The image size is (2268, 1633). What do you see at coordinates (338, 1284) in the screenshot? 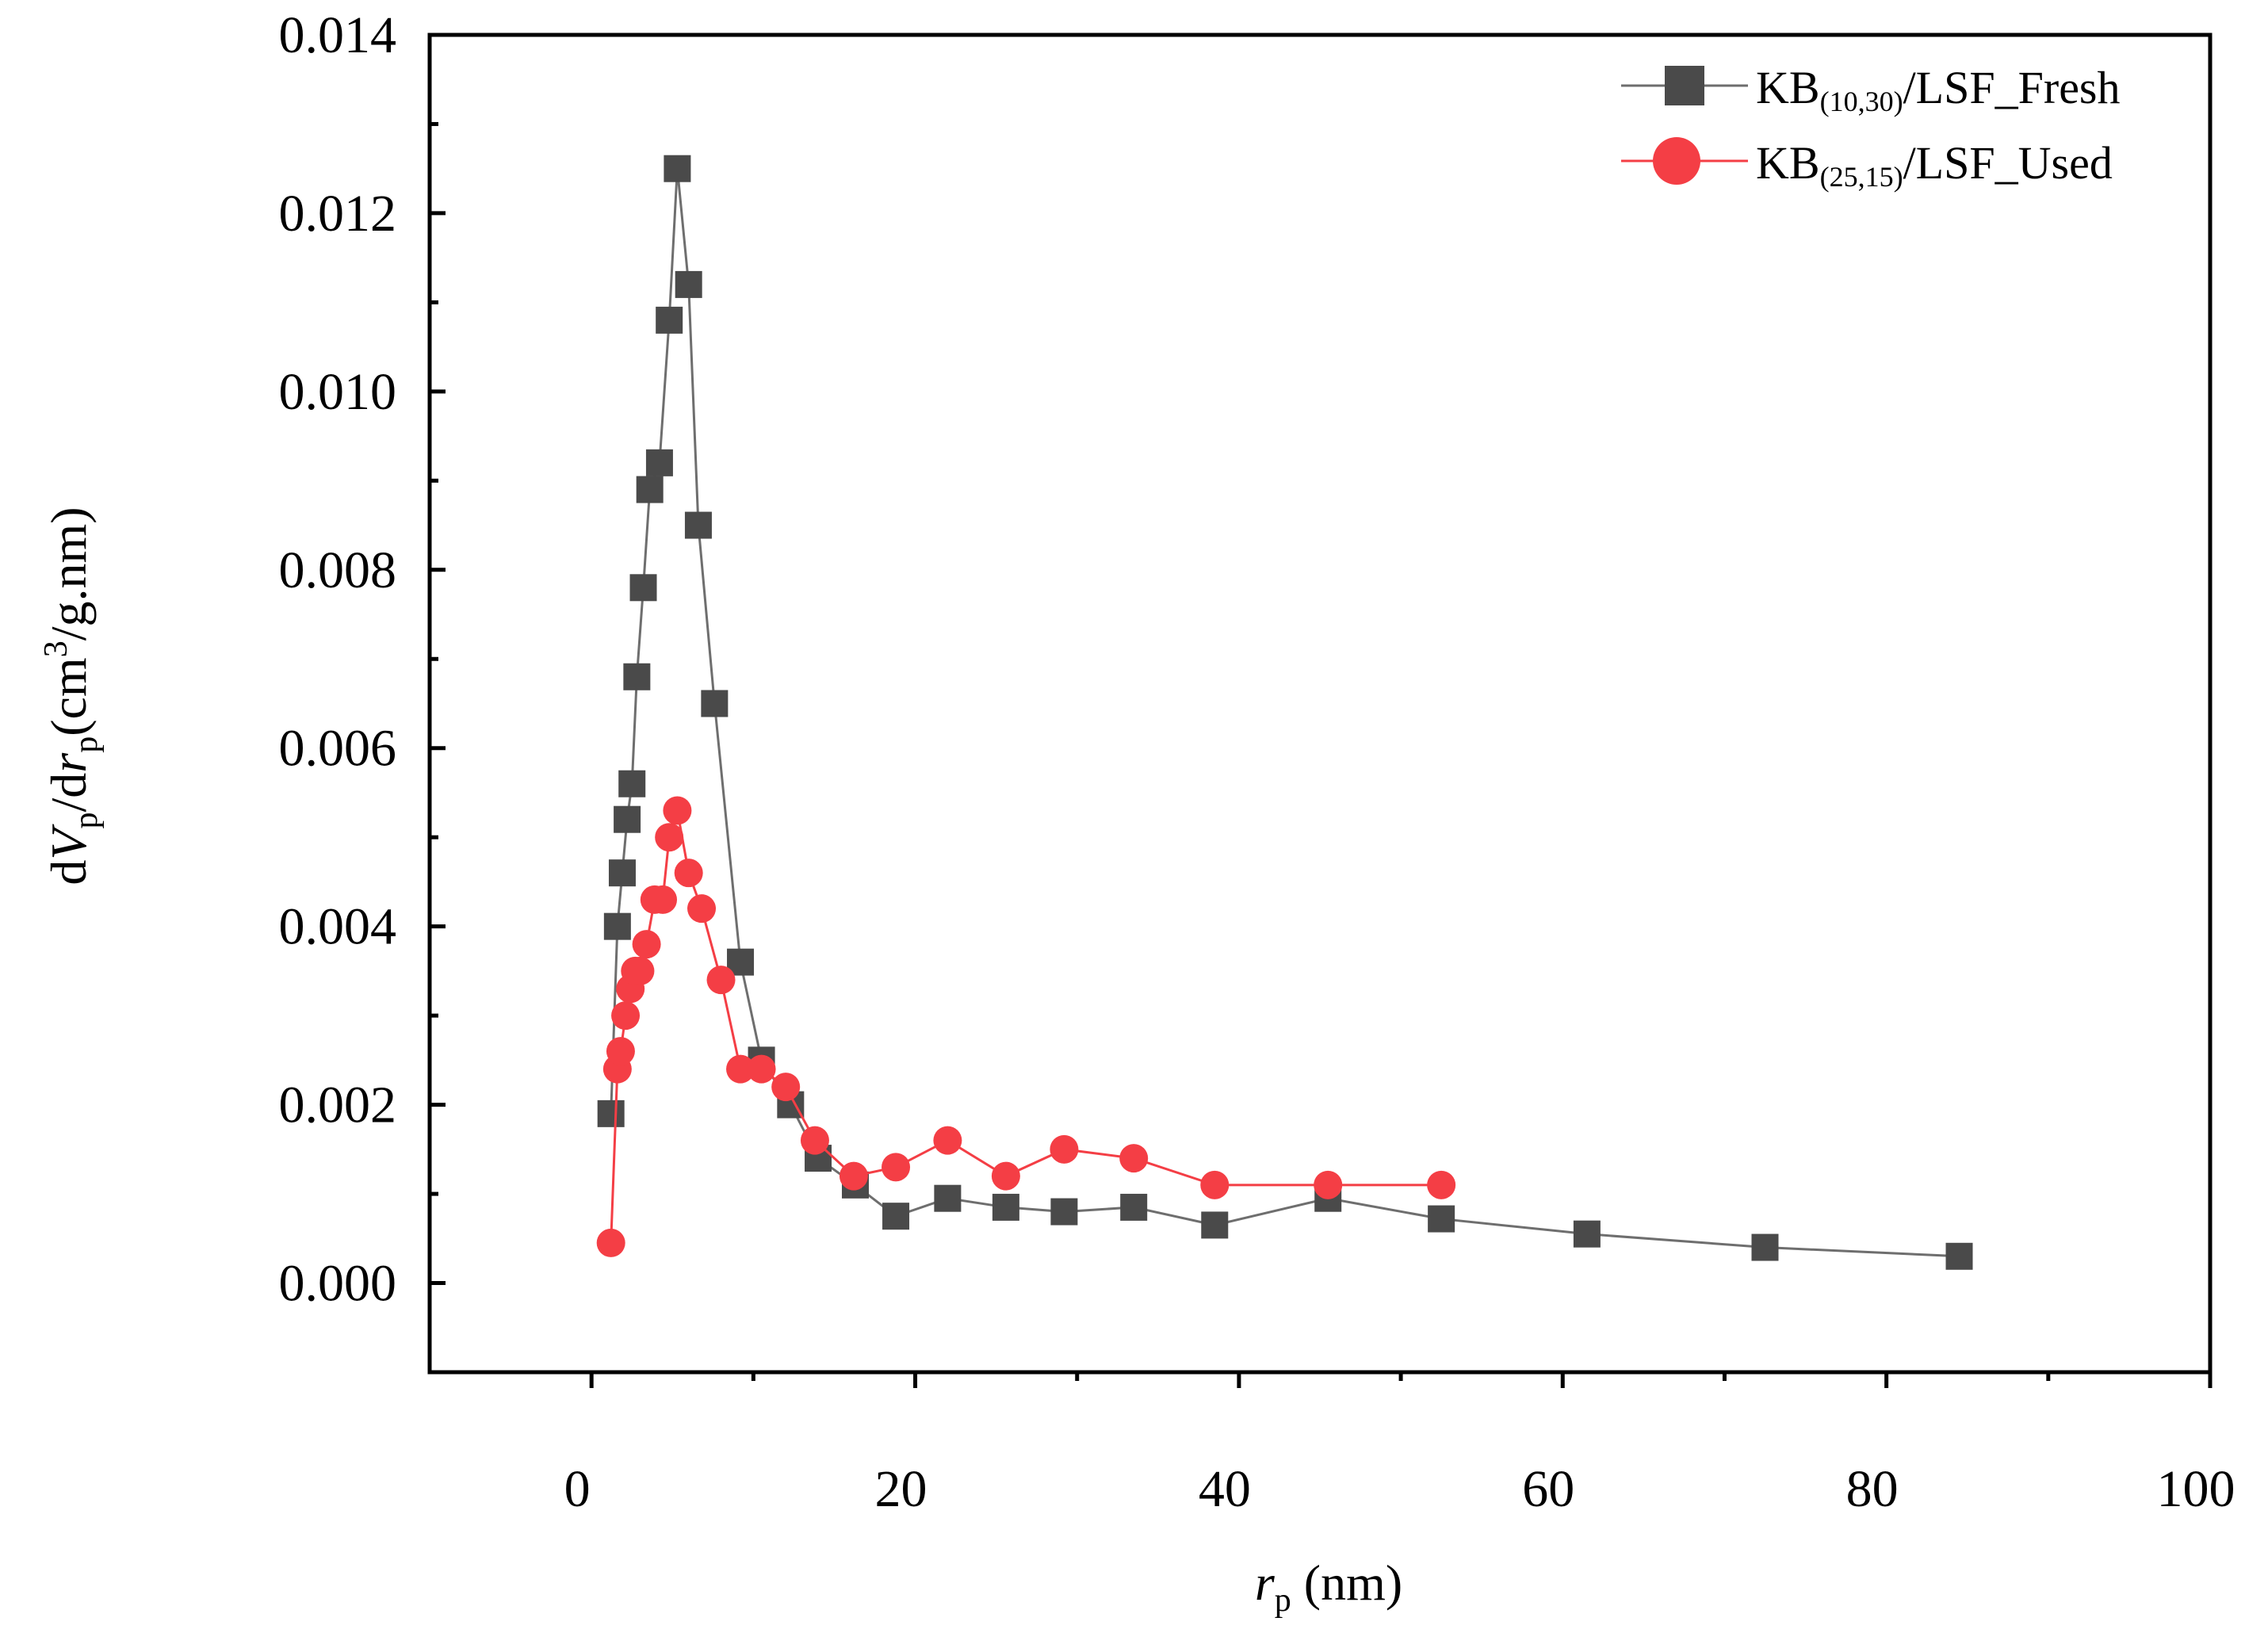
I see `y-tick-label: 0.000` at bounding box center [338, 1284].